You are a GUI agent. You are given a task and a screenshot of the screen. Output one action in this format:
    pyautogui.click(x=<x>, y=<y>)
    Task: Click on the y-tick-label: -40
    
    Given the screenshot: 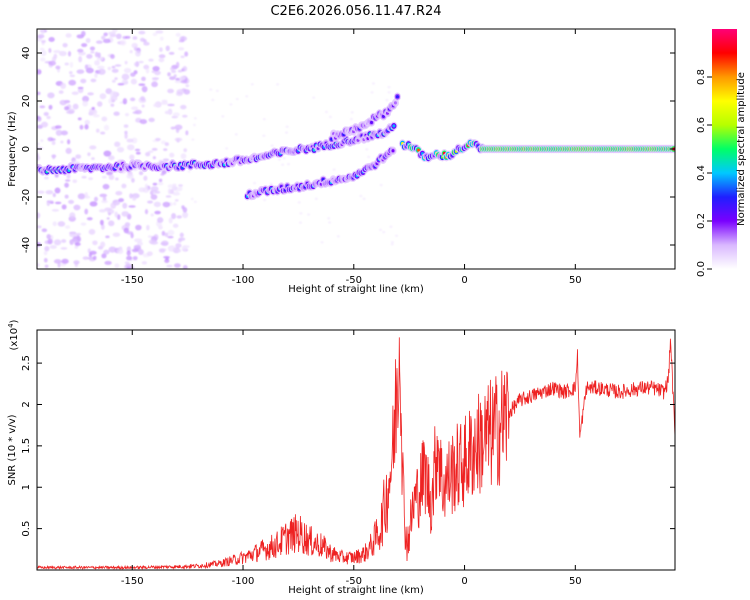 What is the action you would take?
    pyautogui.click(x=26, y=245)
    